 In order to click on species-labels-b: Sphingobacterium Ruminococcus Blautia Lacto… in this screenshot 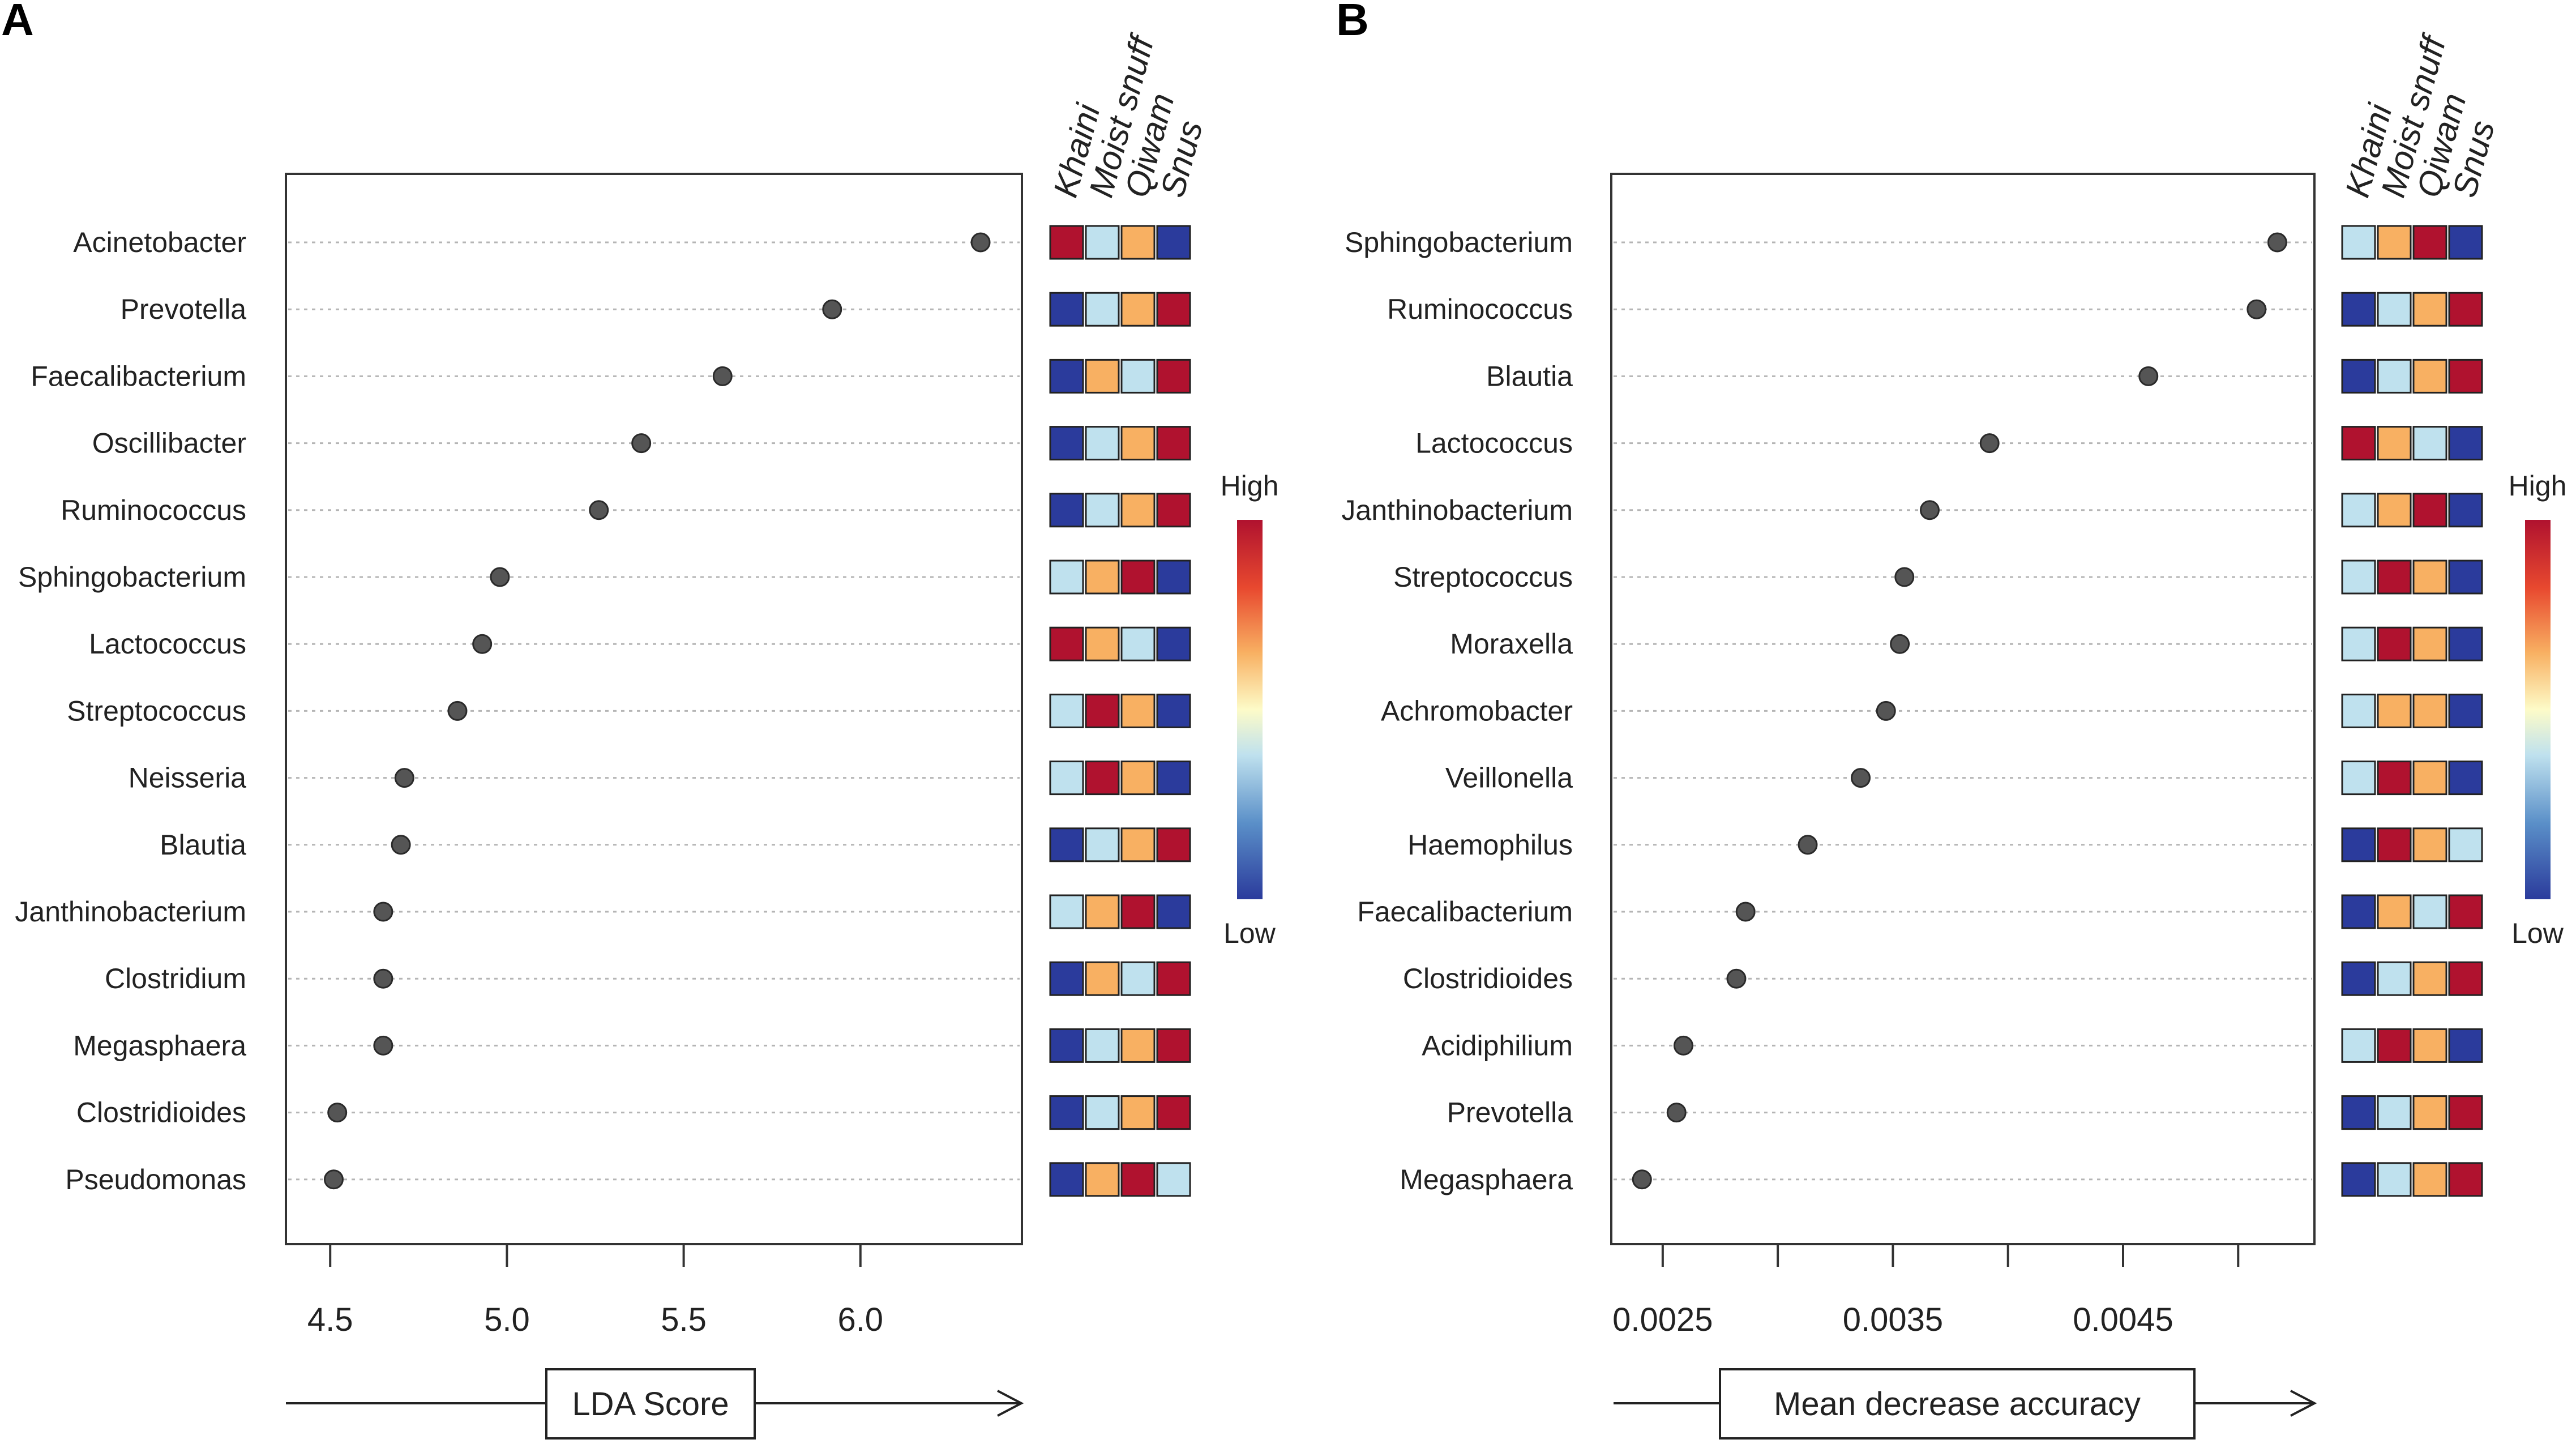, I will do `click(1457, 711)`.